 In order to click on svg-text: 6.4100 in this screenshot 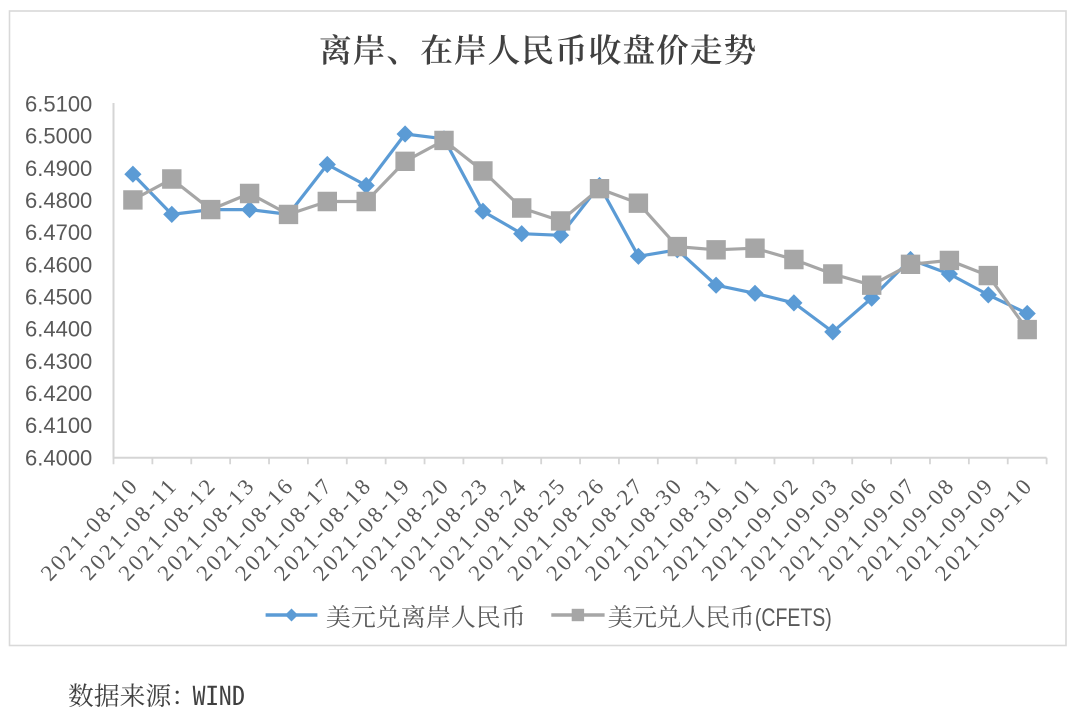, I will do `click(58, 425)`.